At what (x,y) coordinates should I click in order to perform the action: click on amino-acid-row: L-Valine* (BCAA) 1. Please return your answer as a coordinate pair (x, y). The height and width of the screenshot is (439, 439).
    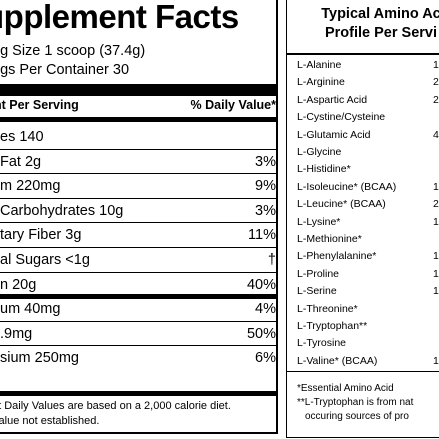
    Looking at the image, I should click on (363, 361).